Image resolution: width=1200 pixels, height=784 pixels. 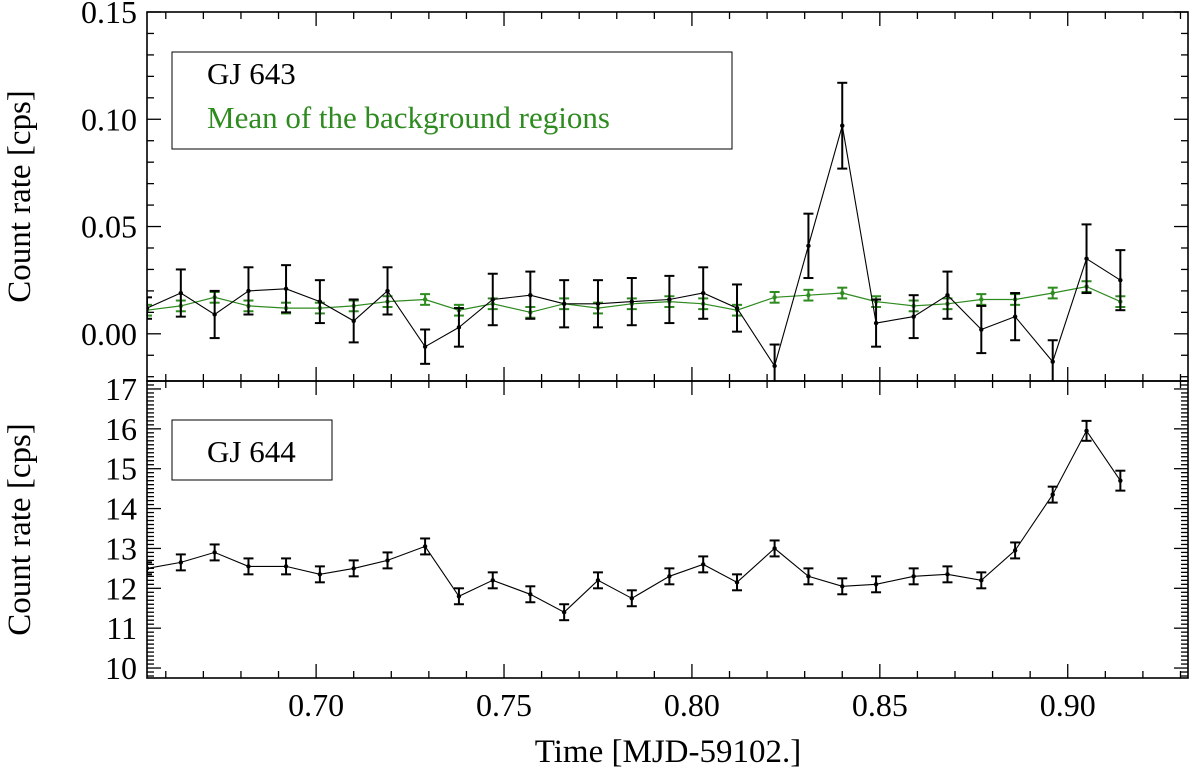 What do you see at coordinates (121, 668) in the screenshot?
I see `y-tick-label: 10` at bounding box center [121, 668].